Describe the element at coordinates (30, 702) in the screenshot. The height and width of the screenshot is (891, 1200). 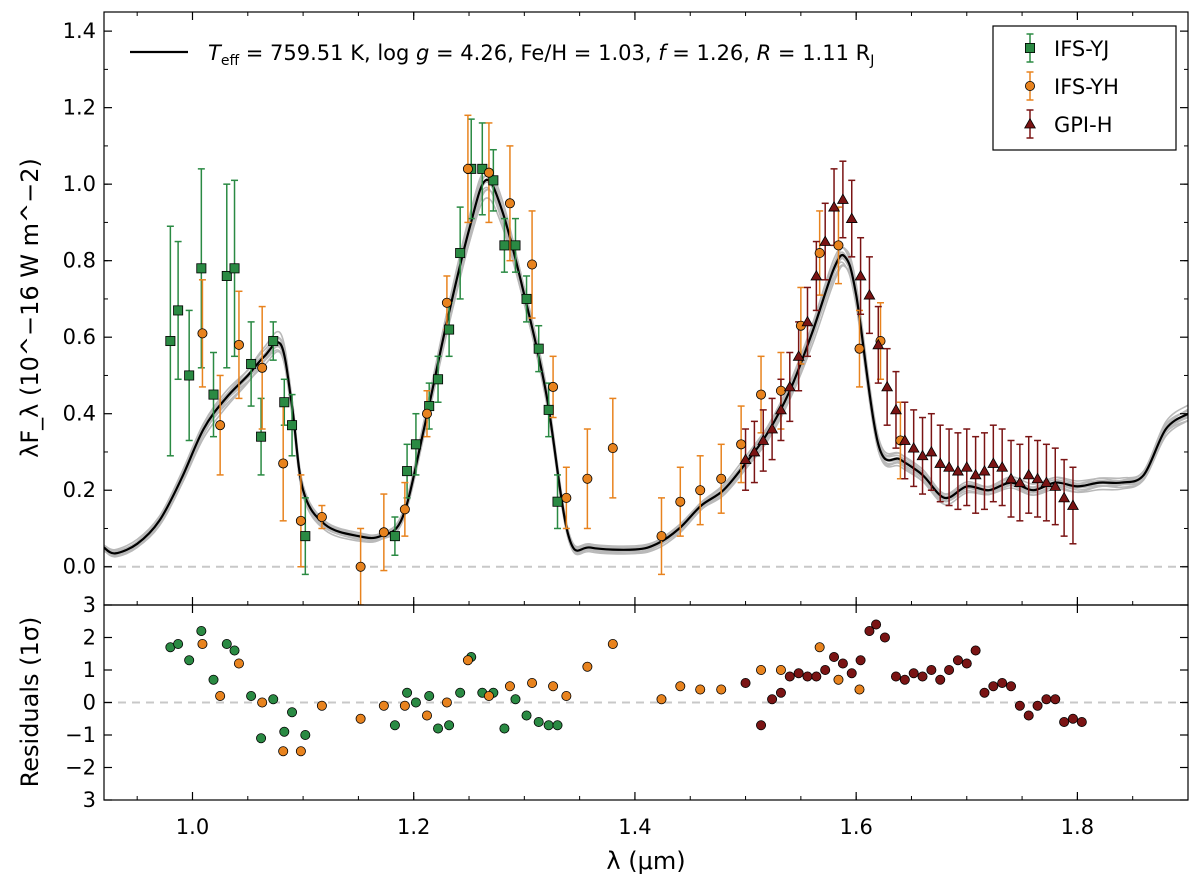
I see `residuals-y-axis-label: Residuals (1σ)` at that location.